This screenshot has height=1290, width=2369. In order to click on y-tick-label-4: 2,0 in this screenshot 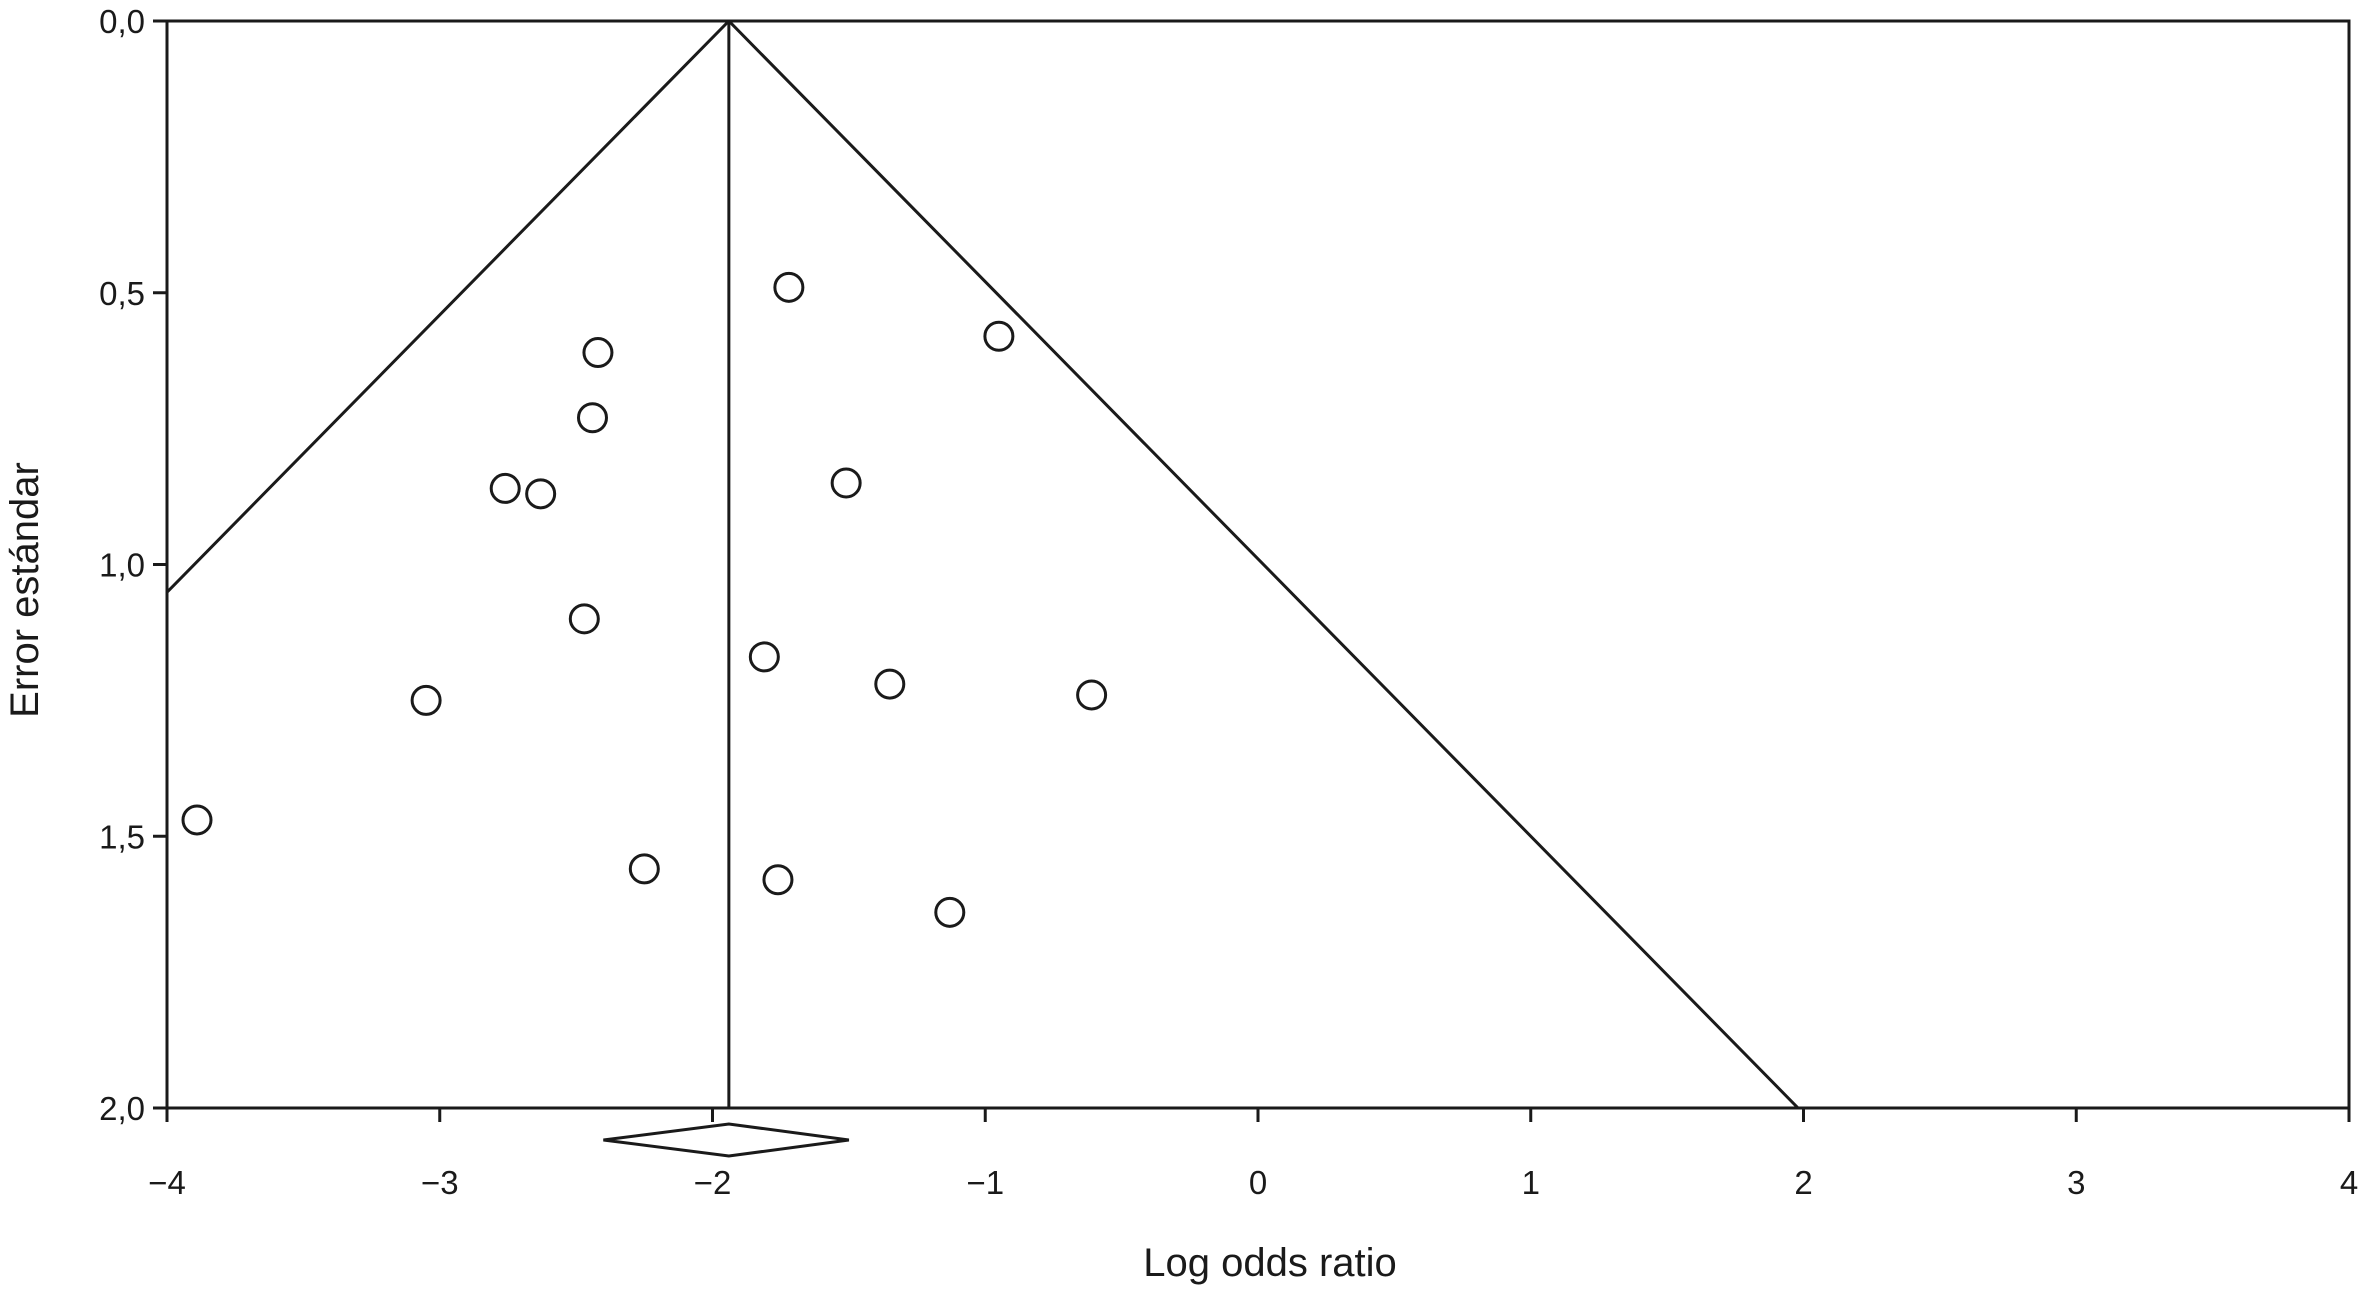, I will do `click(122, 1108)`.